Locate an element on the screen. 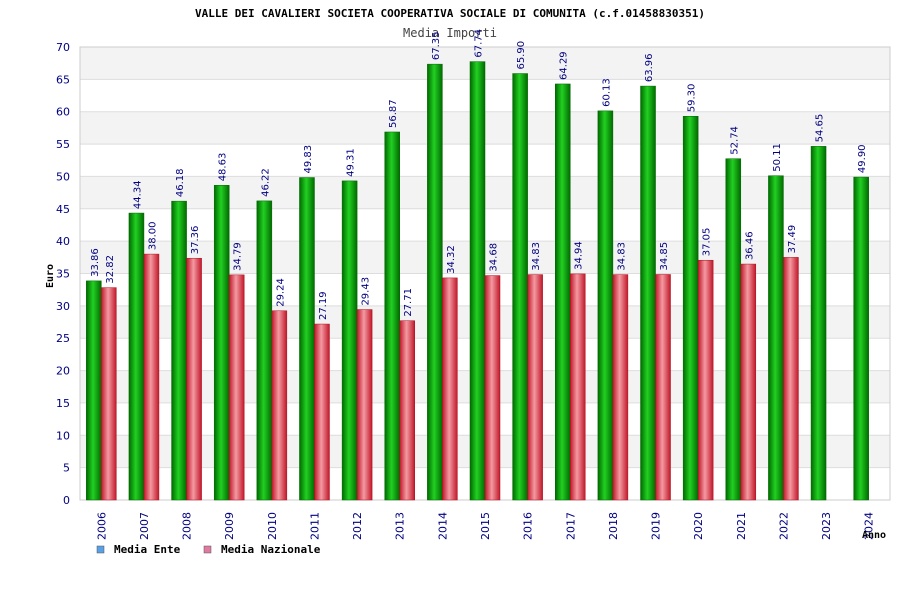 The height and width of the screenshot is (600, 900). bar-media-ente-2012 is located at coordinates (349, 340).